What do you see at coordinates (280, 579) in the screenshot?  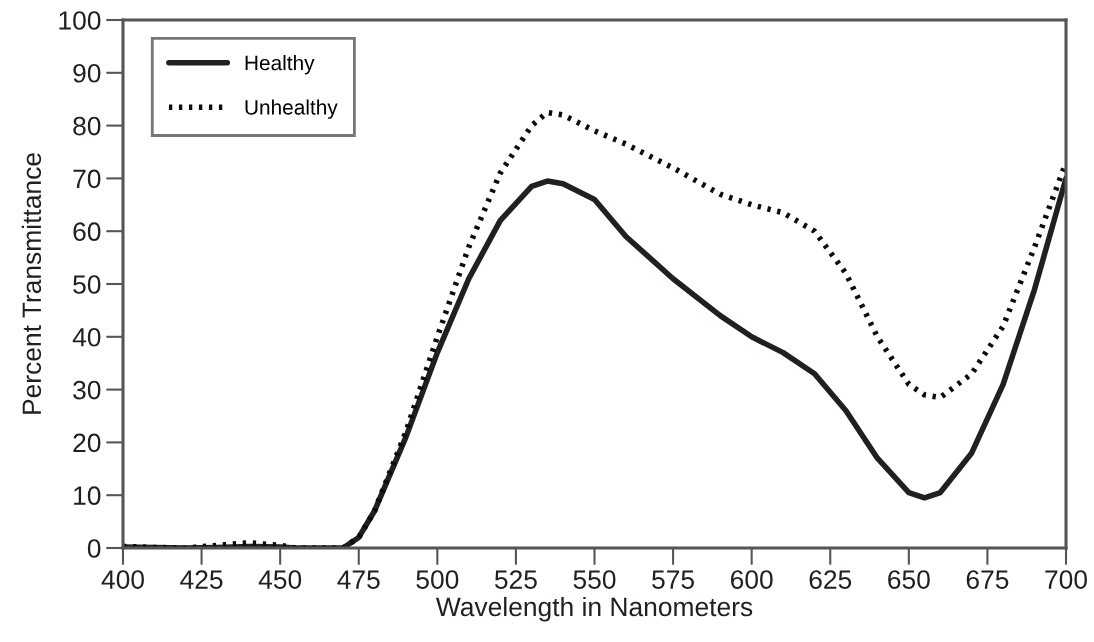 I see `x-tick-label: 450` at bounding box center [280, 579].